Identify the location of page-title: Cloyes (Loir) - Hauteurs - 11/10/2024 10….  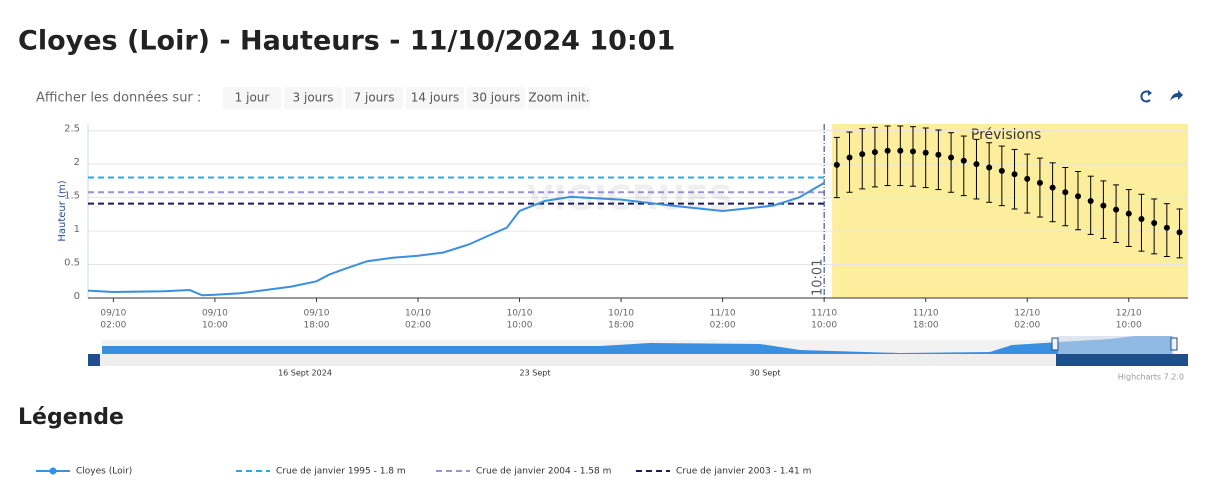
(346, 41).